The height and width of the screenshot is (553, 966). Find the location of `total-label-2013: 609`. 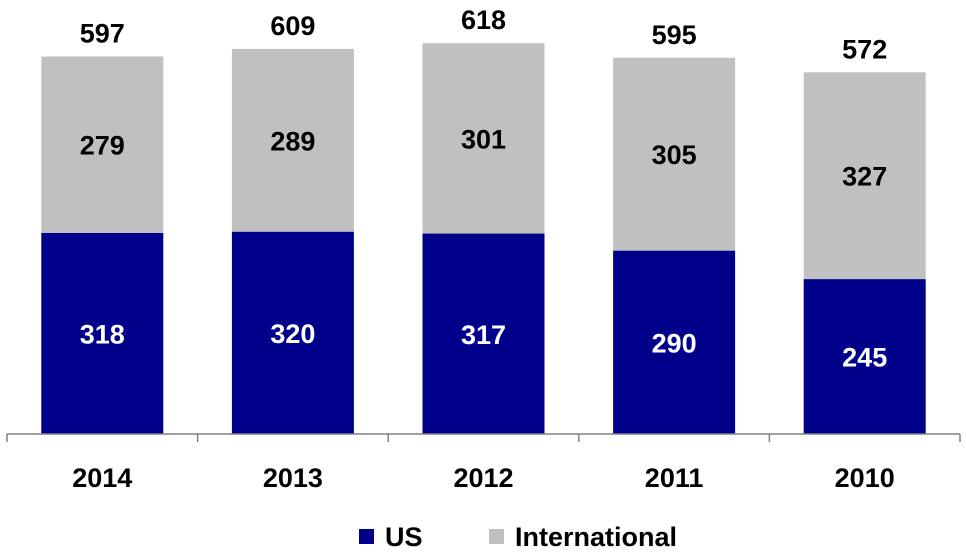

total-label-2013: 609 is located at coordinates (292, 26).